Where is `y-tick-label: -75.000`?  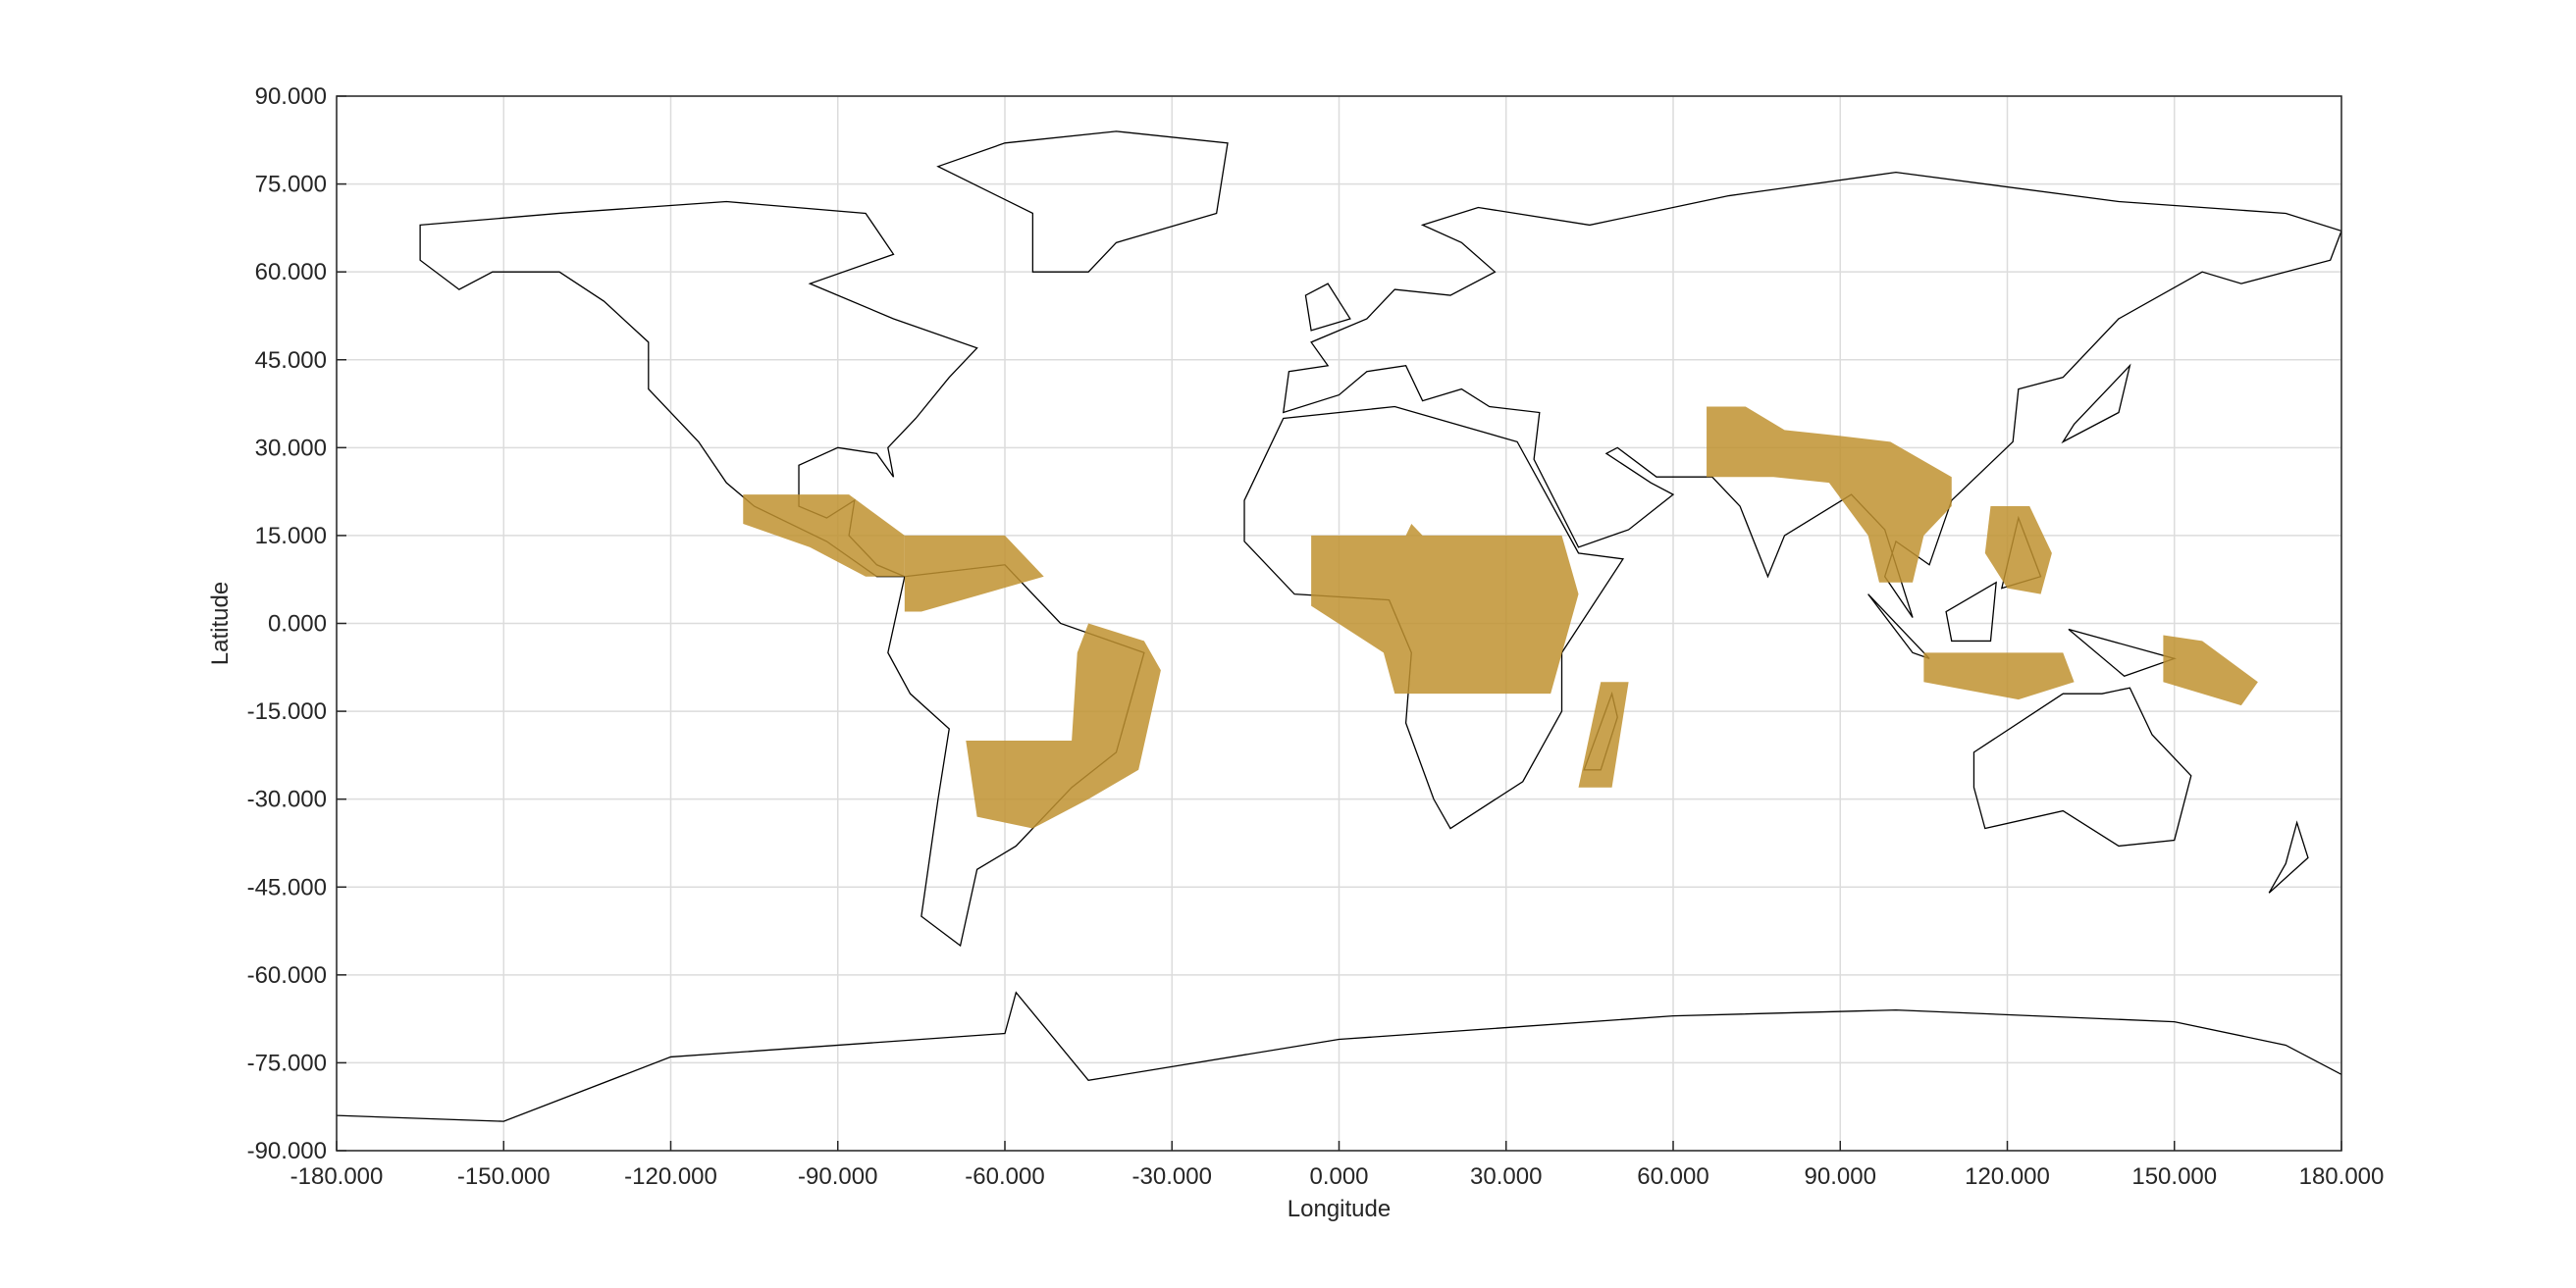
y-tick-label: -75.000 is located at coordinates (287, 1063).